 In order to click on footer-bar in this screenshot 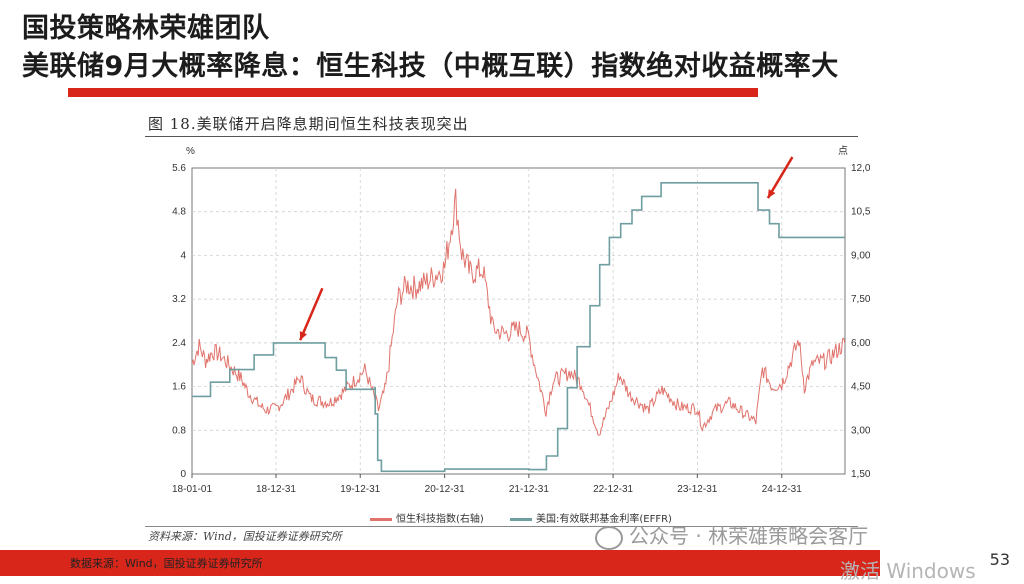, I will do `click(440, 563)`.